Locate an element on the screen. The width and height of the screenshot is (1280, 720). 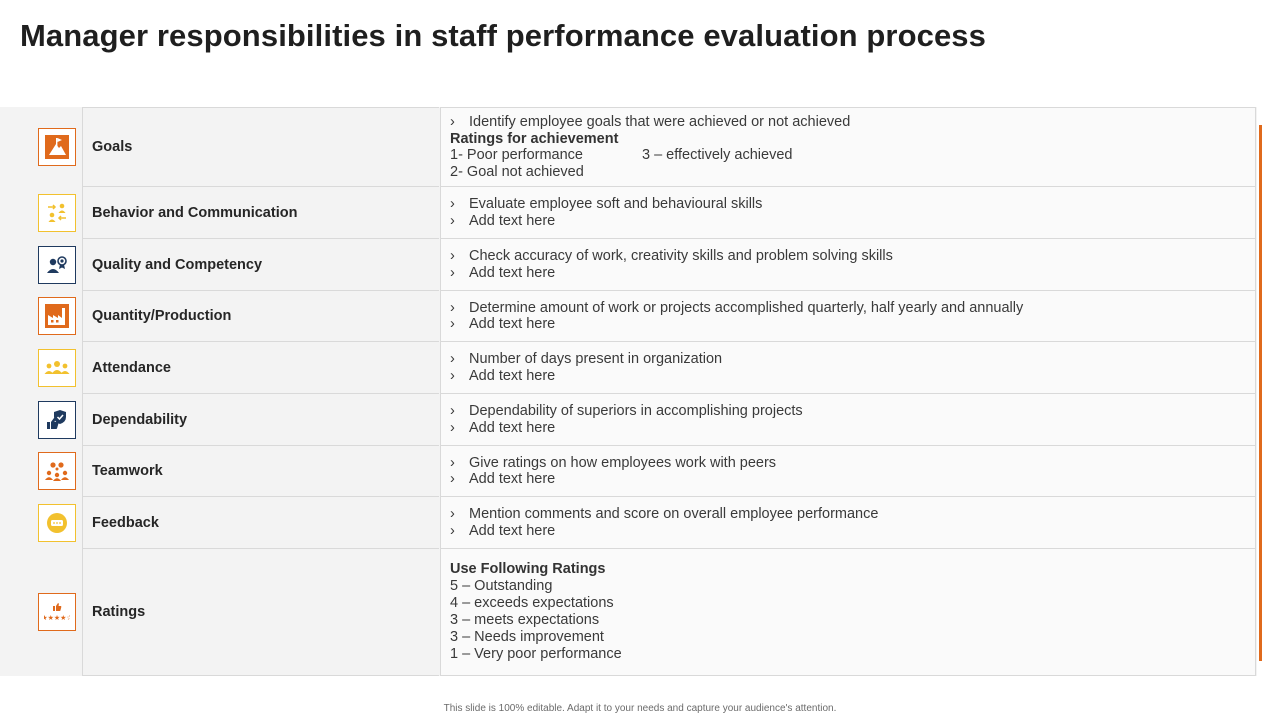
person-award-icon is located at coordinates (57, 265).